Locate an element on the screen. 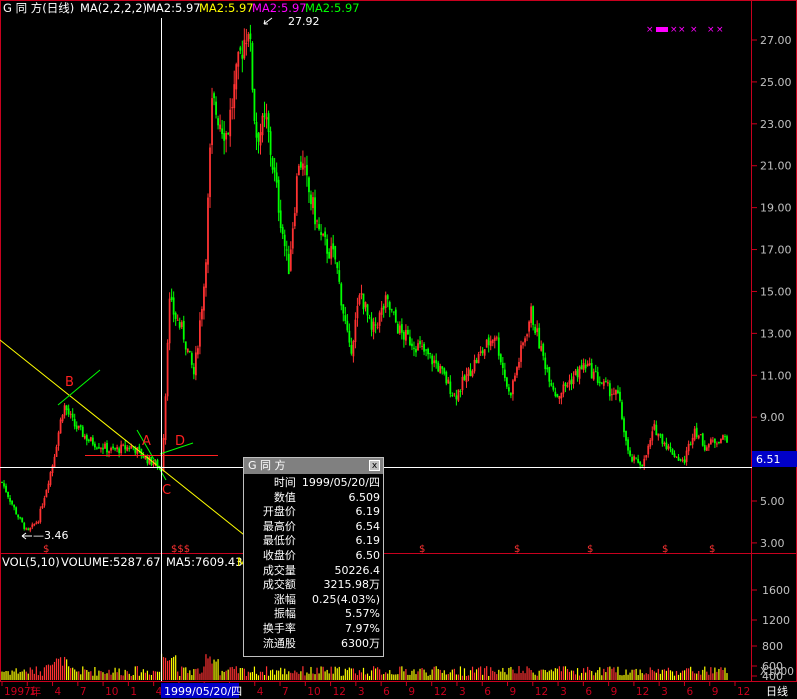 The height and width of the screenshot is (699, 797). tooltip-key: 时间 is located at coordinates (284, 482).